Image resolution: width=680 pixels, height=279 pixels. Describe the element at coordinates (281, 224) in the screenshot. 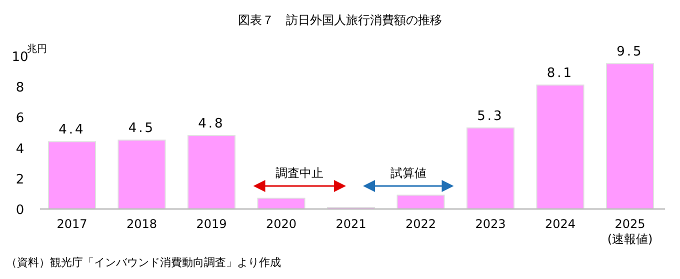

I see `x-tick-label: 2020` at that location.